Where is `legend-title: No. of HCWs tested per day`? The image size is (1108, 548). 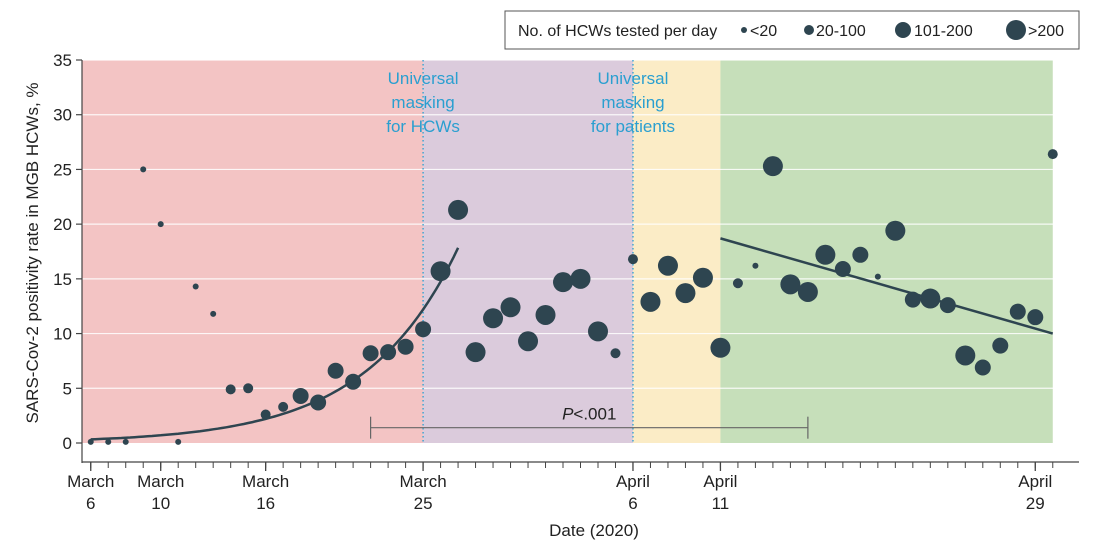 legend-title: No. of HCWs tested per day is located at coordinates (617, 31).